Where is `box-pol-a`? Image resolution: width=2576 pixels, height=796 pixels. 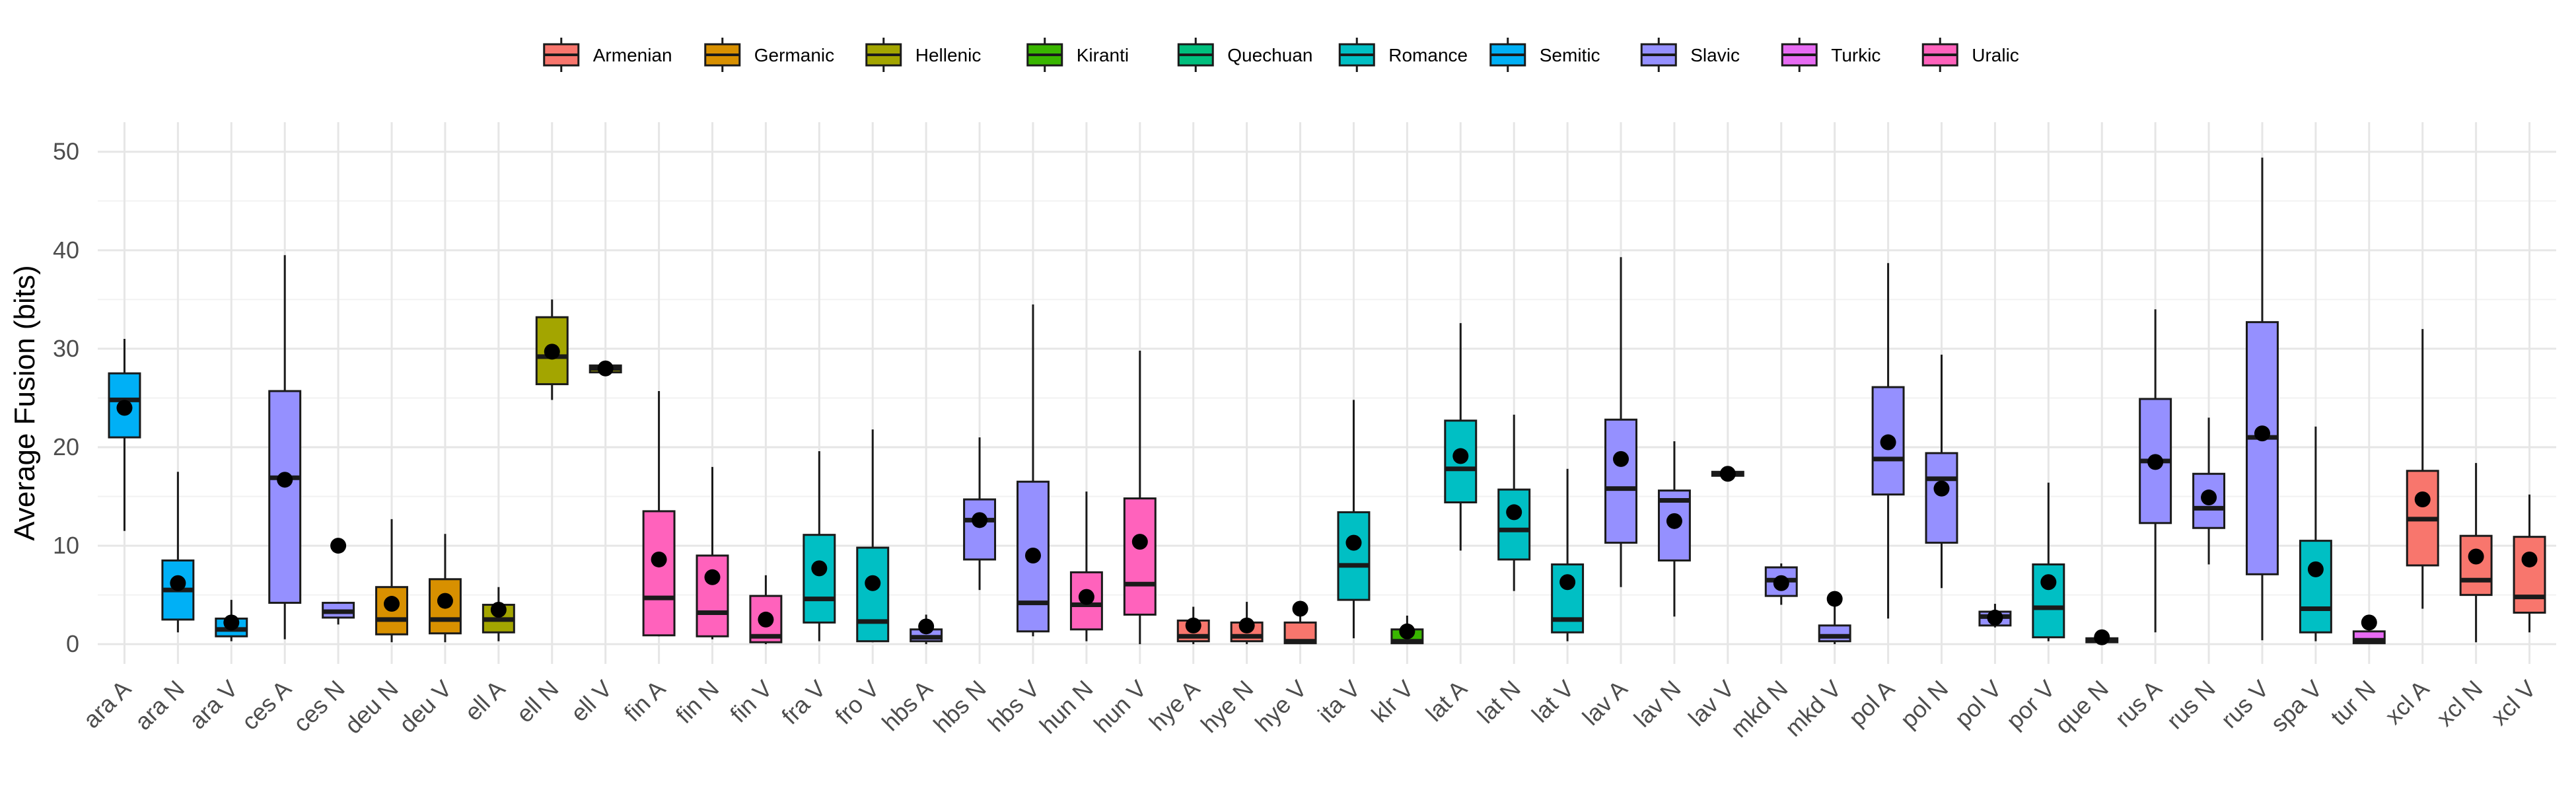
box-pol-a is located at coordinates (1888, 441).